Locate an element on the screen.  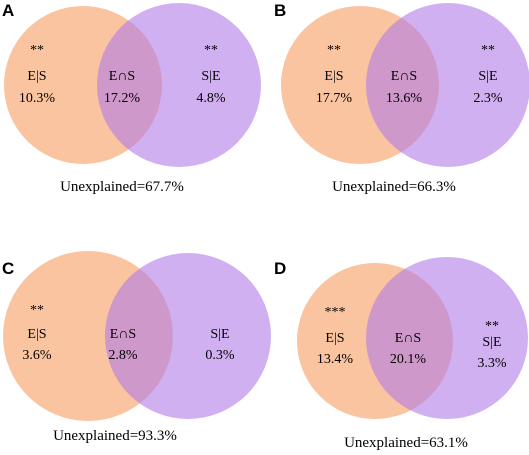
panel-label-c: C is located at coordinates (8, 268).